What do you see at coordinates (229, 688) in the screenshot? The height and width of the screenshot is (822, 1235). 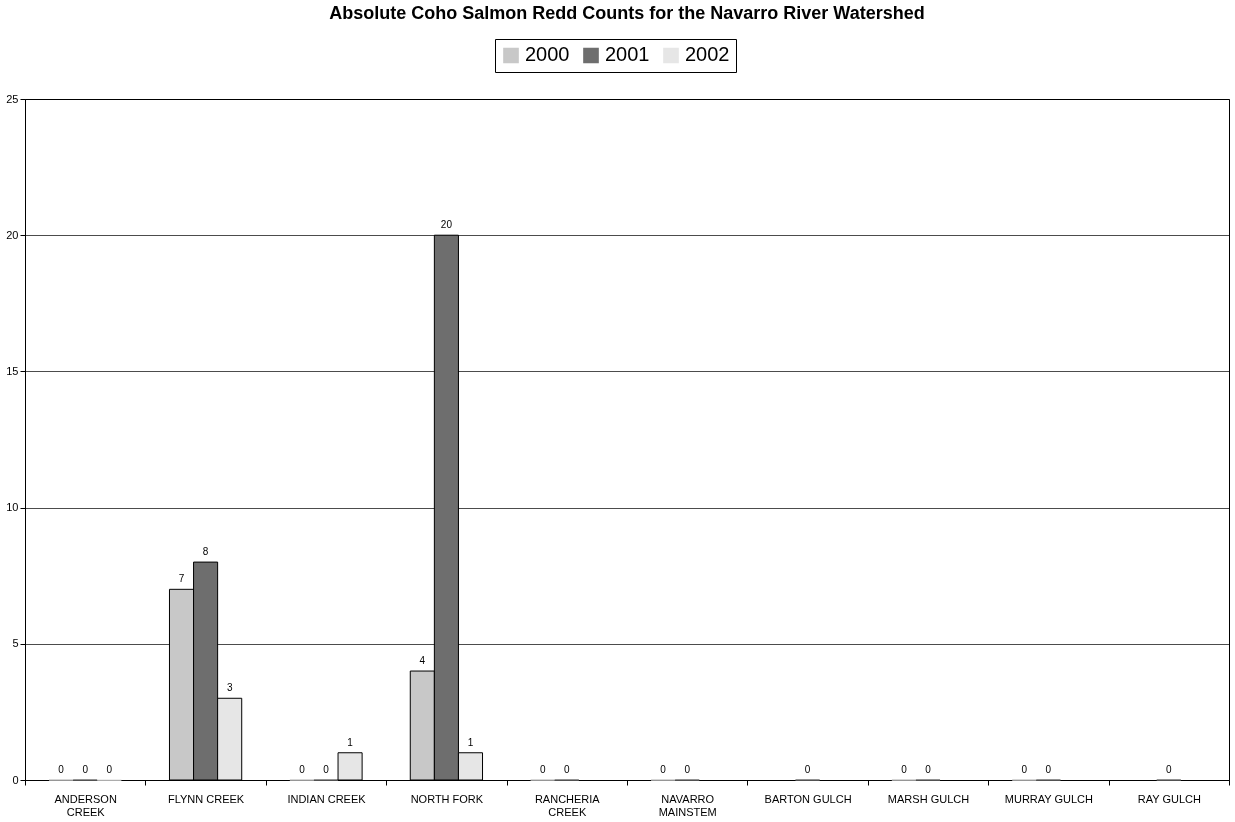 I see `data-label: 3` at bounding box center [229, 688].